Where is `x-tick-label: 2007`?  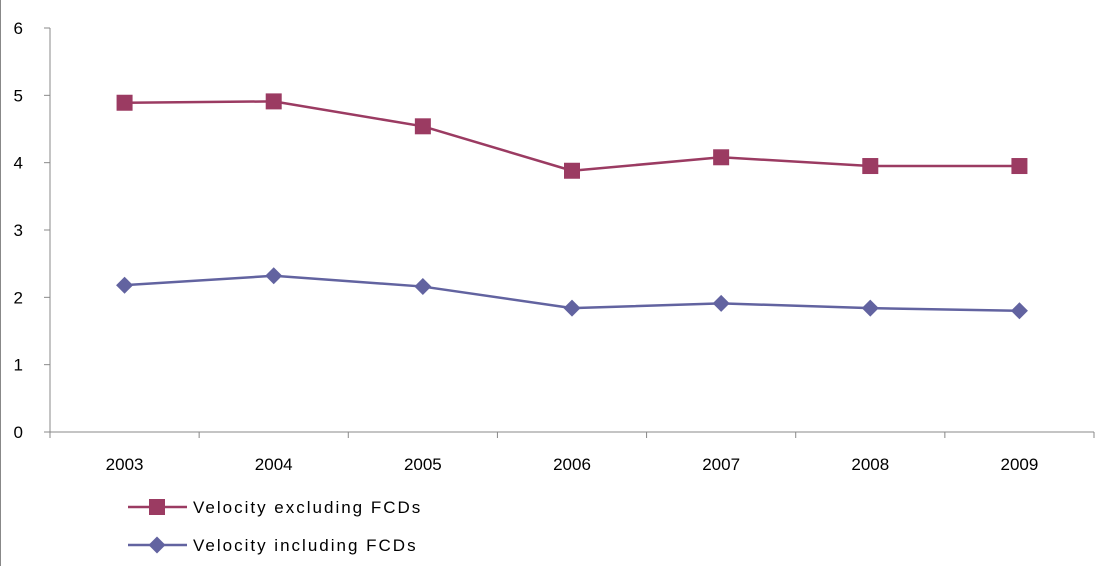 x-tick-label: 2007 is located at coordinates (721, 464).